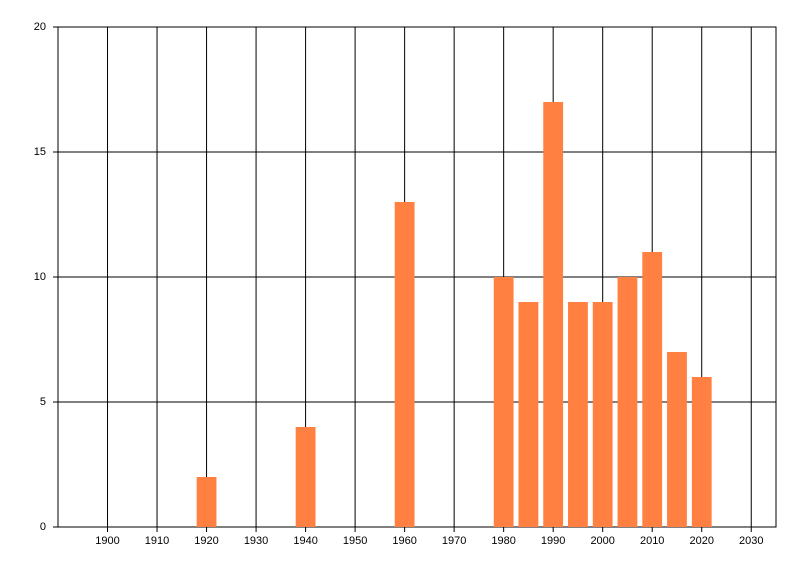  I want to click on x-tick-label: 2010, so click(652, 541).